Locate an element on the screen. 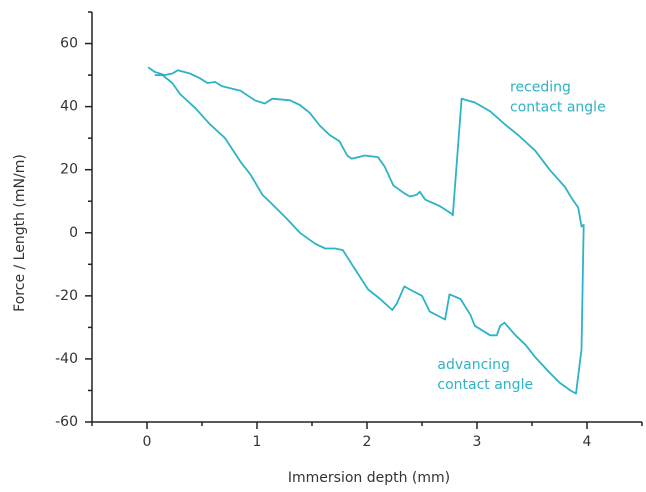  y-tick-label: -40 is located at coordinates (66, 359).